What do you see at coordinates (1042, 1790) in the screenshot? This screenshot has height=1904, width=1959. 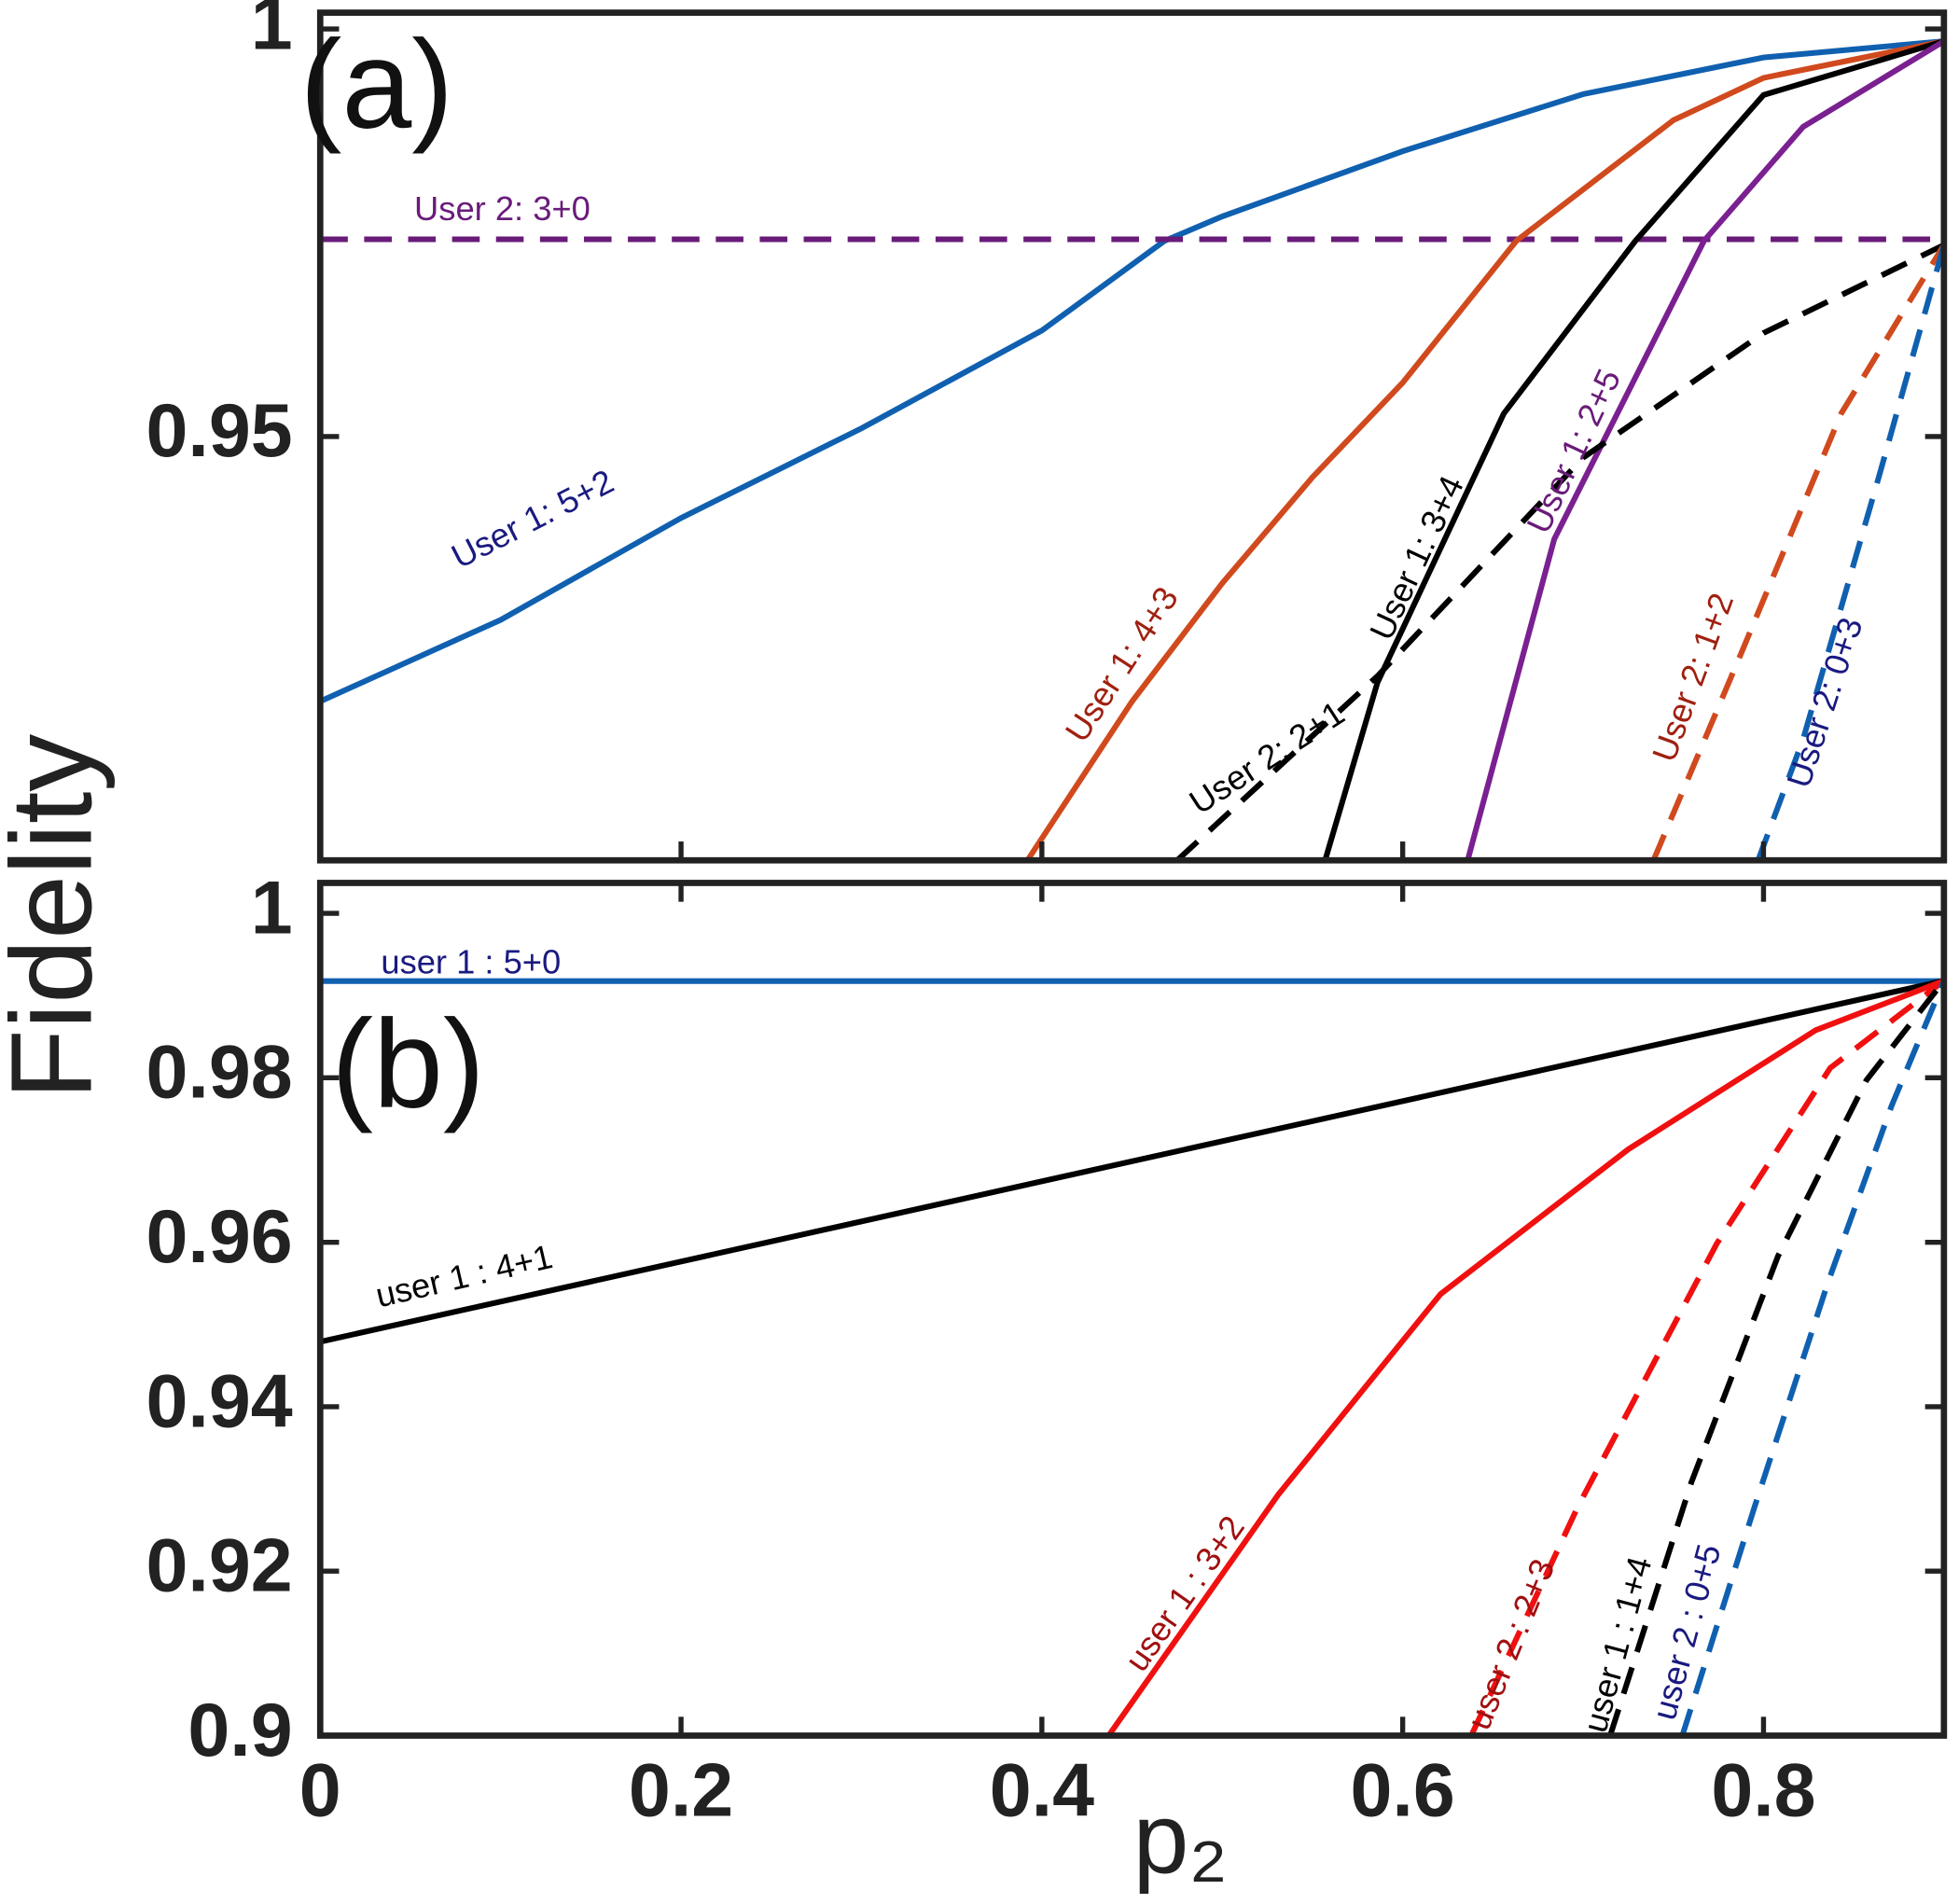 I see `x-tick-label: 0.4` at bounding box center [1042, 1790].